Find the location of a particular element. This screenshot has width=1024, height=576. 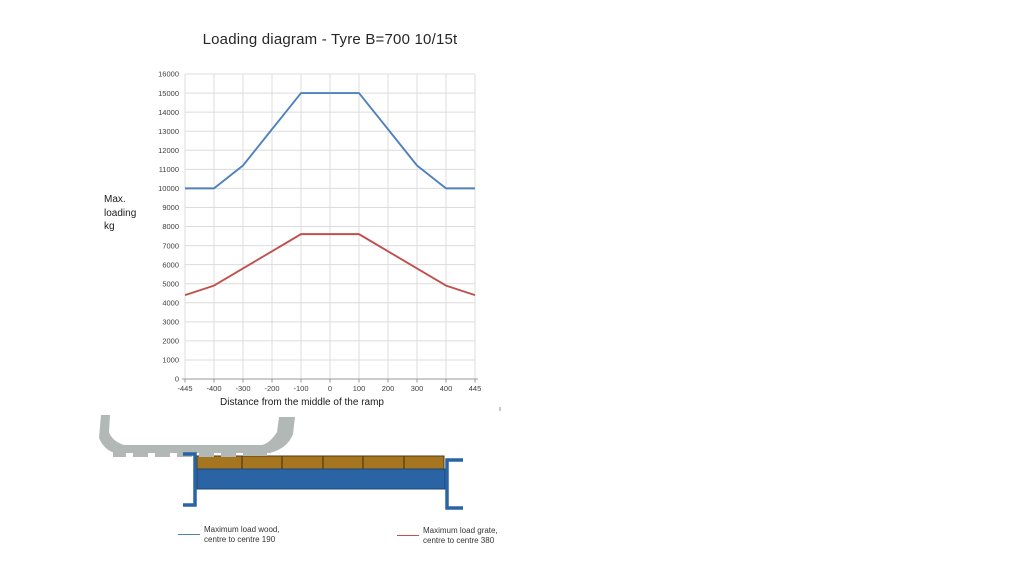

svg-text: 6000 is located at coordinates (170, 264).